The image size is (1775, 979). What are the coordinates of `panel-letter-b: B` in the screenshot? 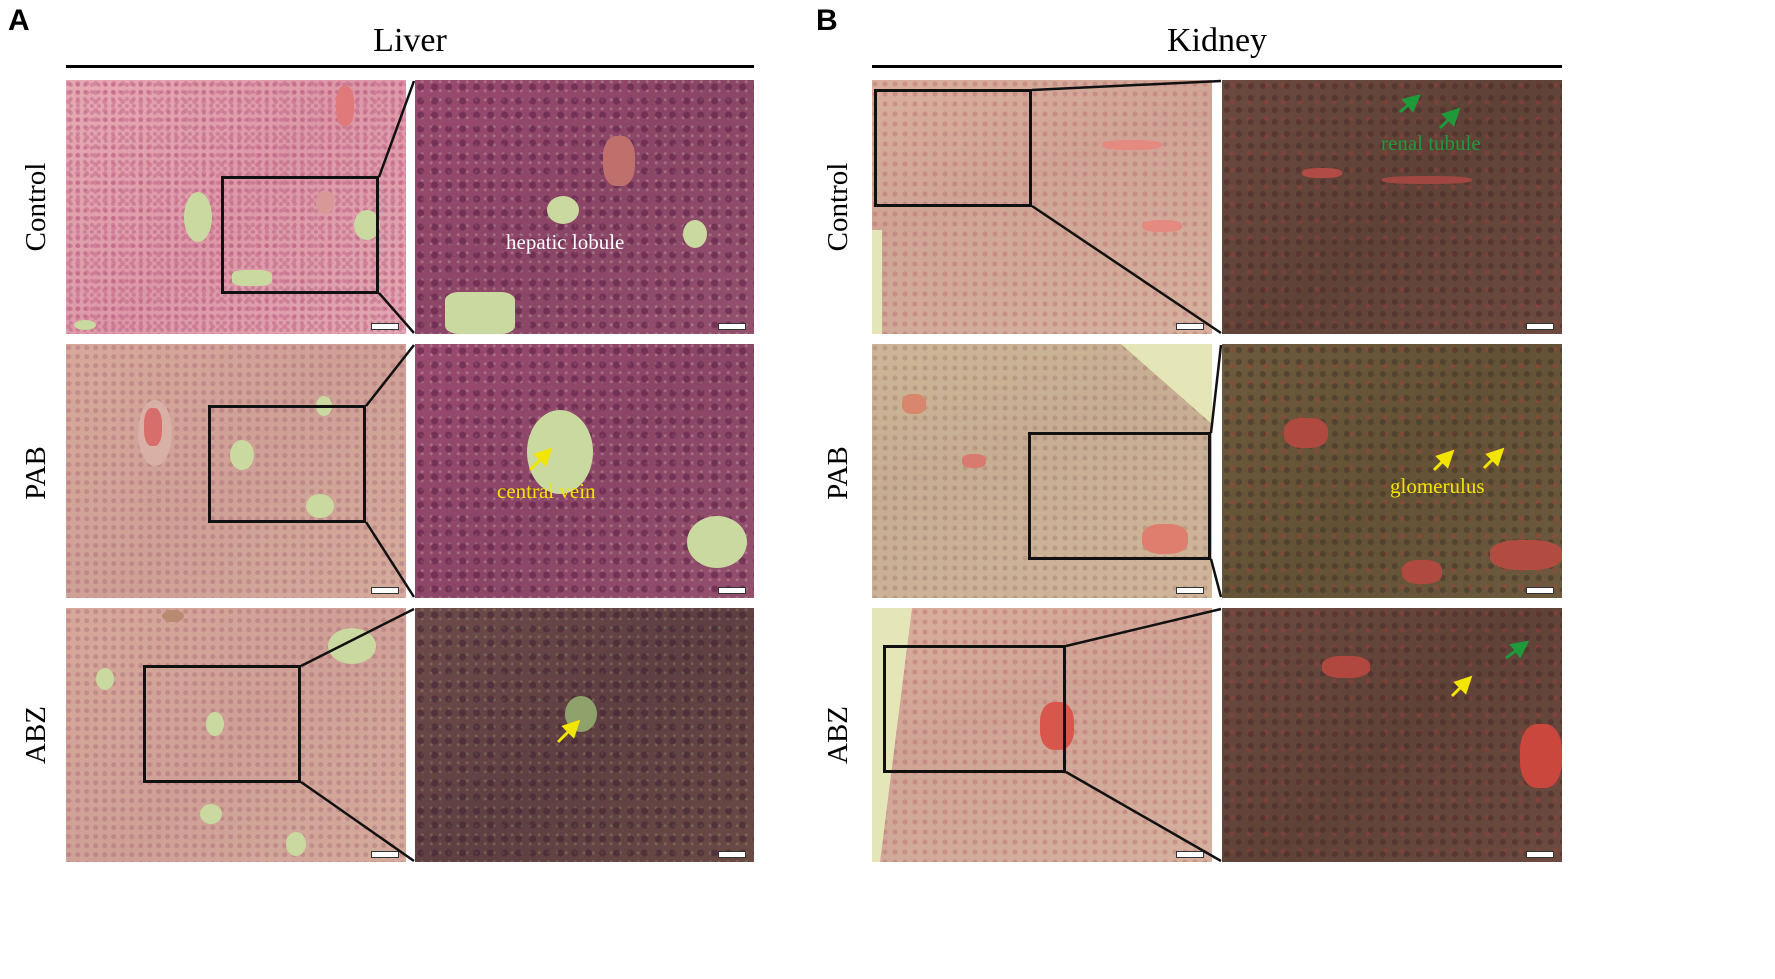 It's located at (827, 20).